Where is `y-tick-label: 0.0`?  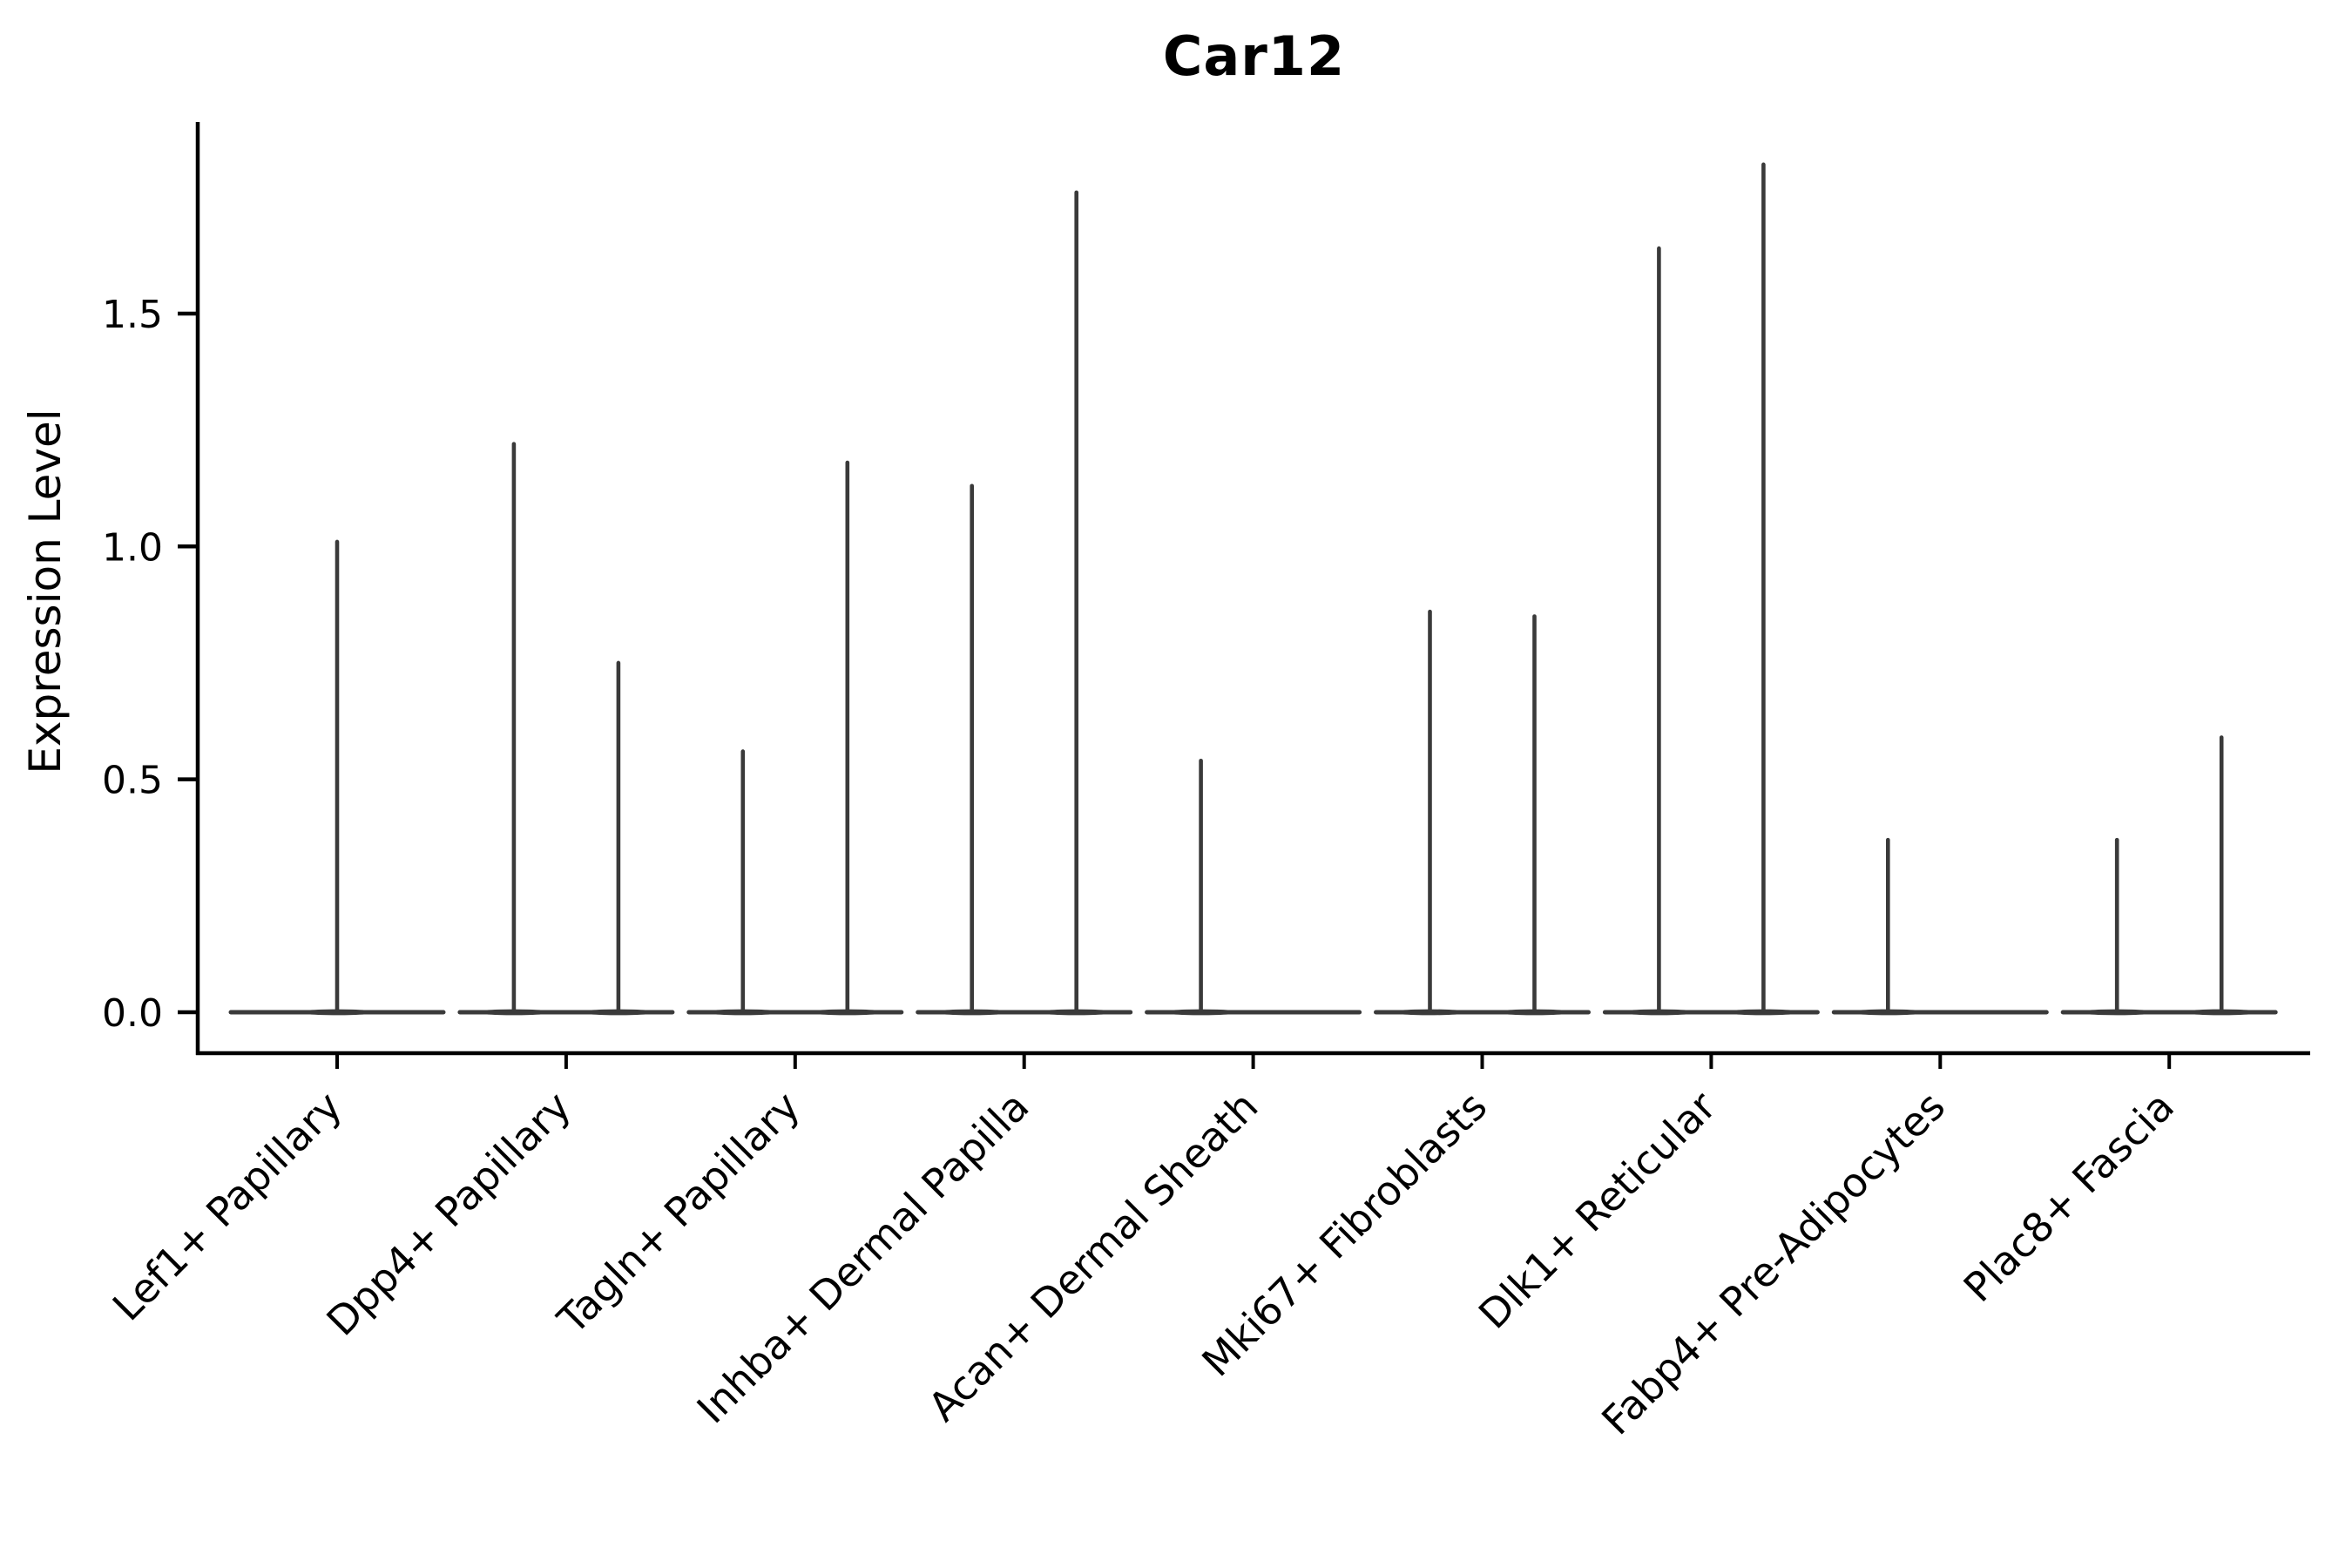 y-tick-label: 0.0 is located at coordinates (132, 1014).